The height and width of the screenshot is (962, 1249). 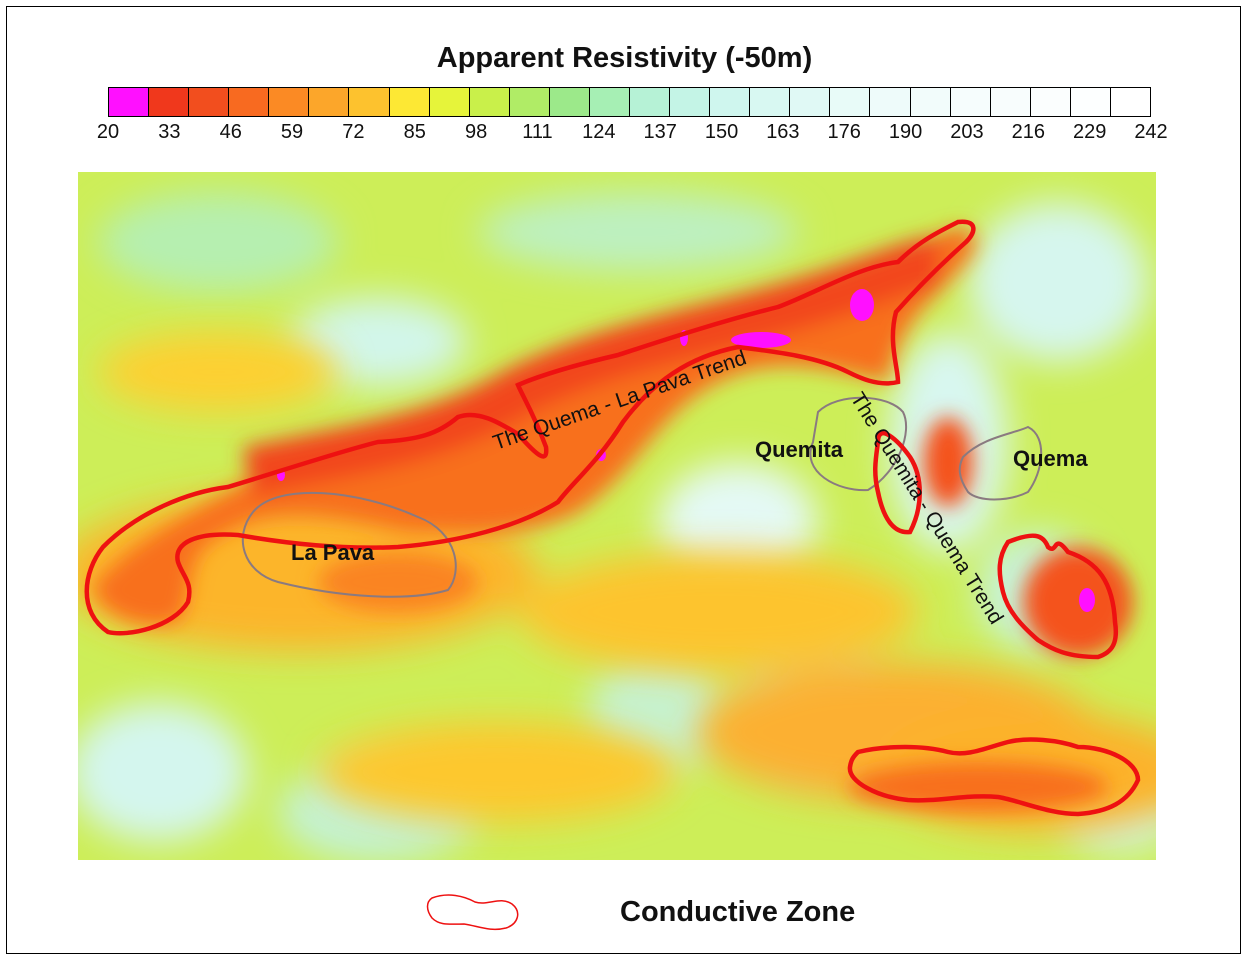 What do you see at coordinates (660, 132) in the screenshot?
I see `colorbar-tick-label: 137` at bounding box center [660, 132].